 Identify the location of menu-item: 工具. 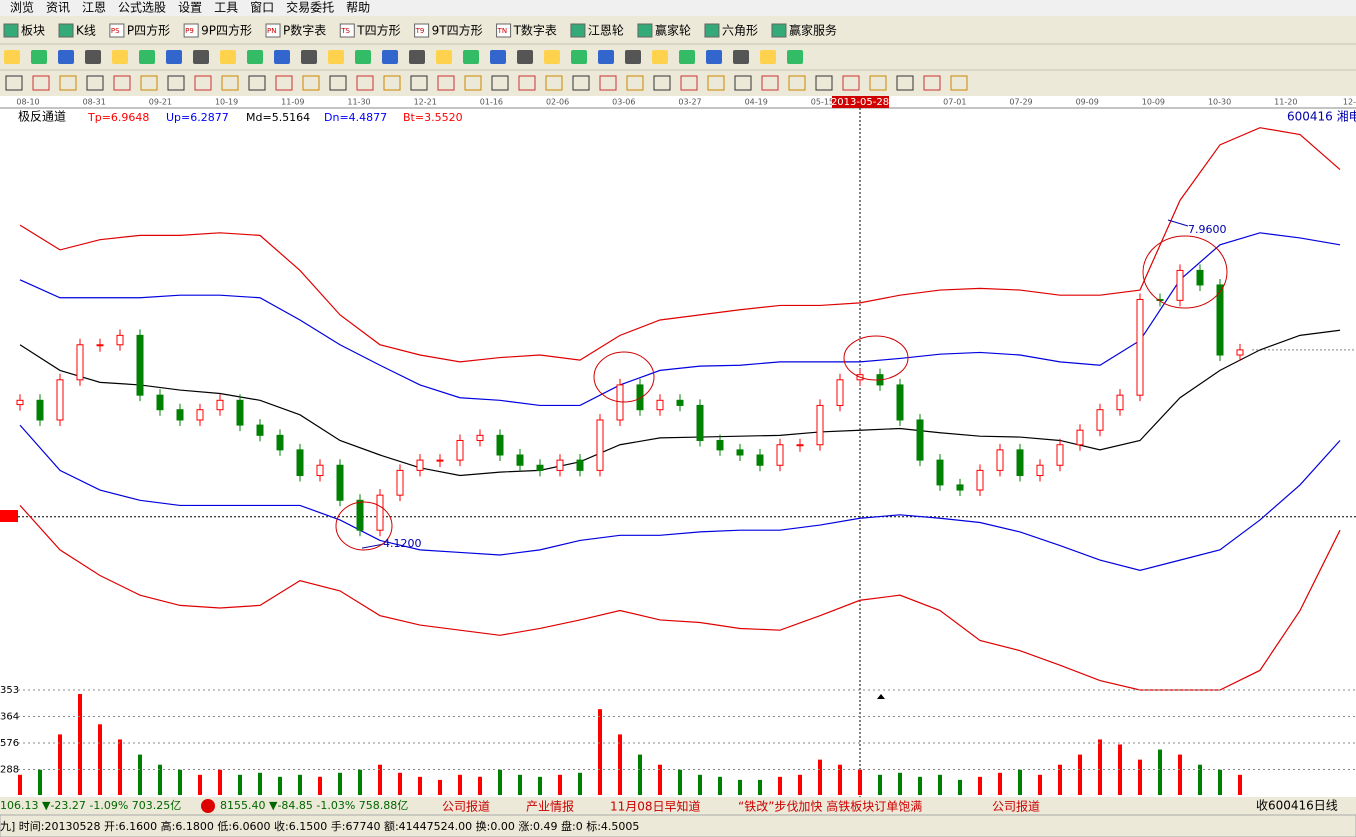
(226, 8).